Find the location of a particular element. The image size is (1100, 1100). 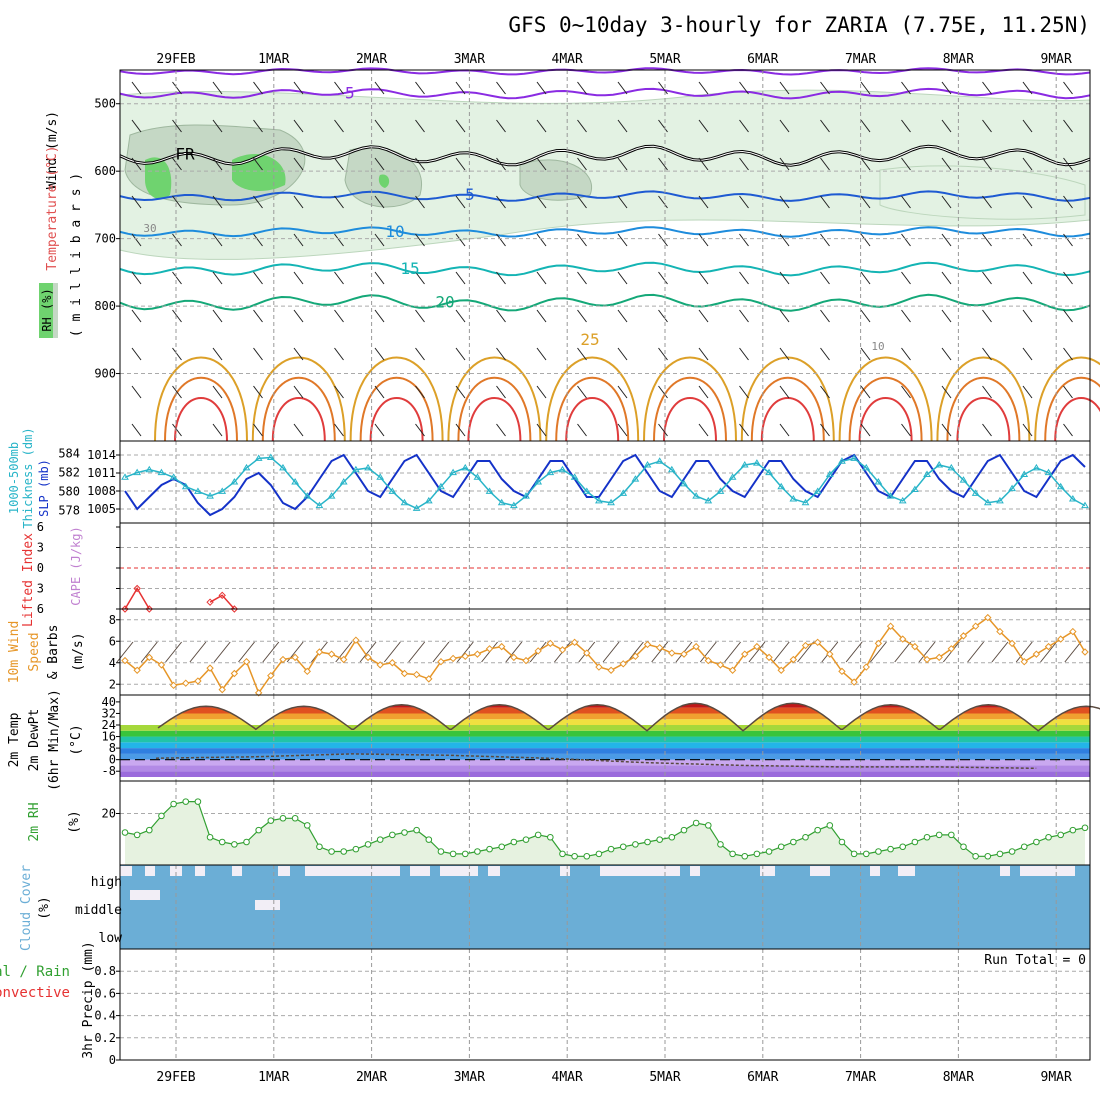

dewpoint-line is located at coordinates (596, 761).